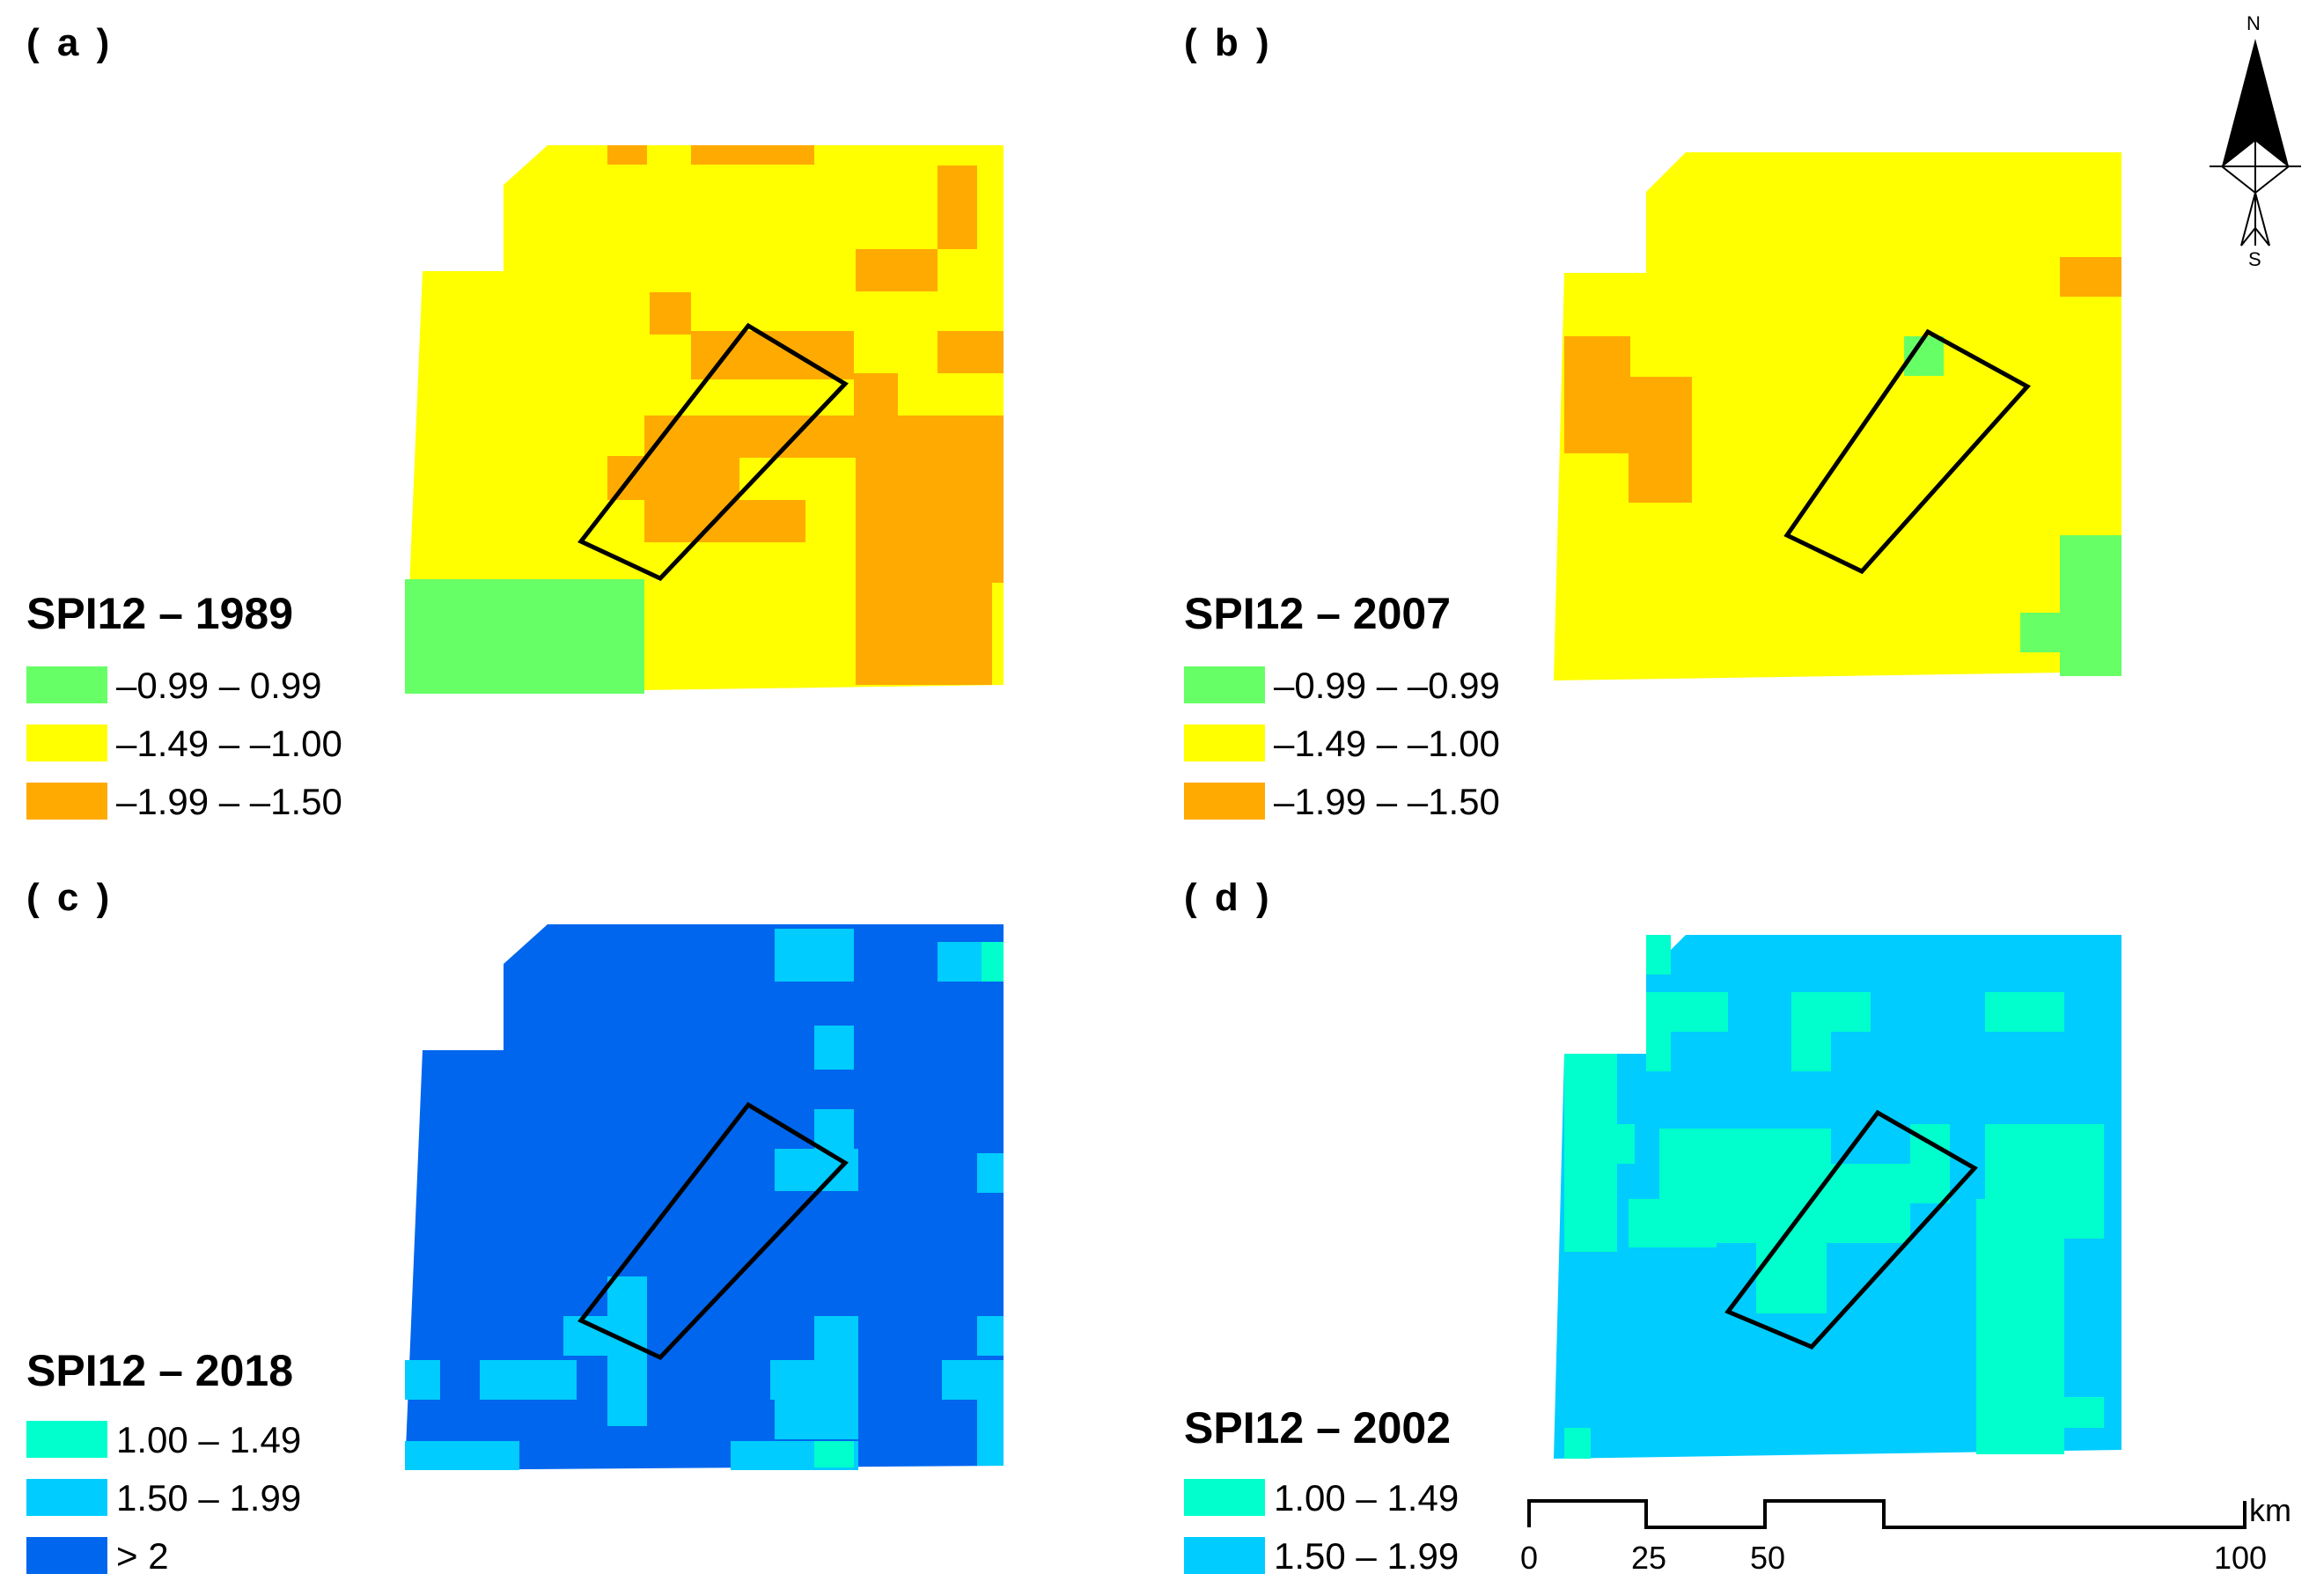 The height and width of the screenshot is (1596, 2309). What do you see at coordinates (70, 43) in the screenshot?
I see `panel-label-a: ( a )` at bounding box center [70, 43].